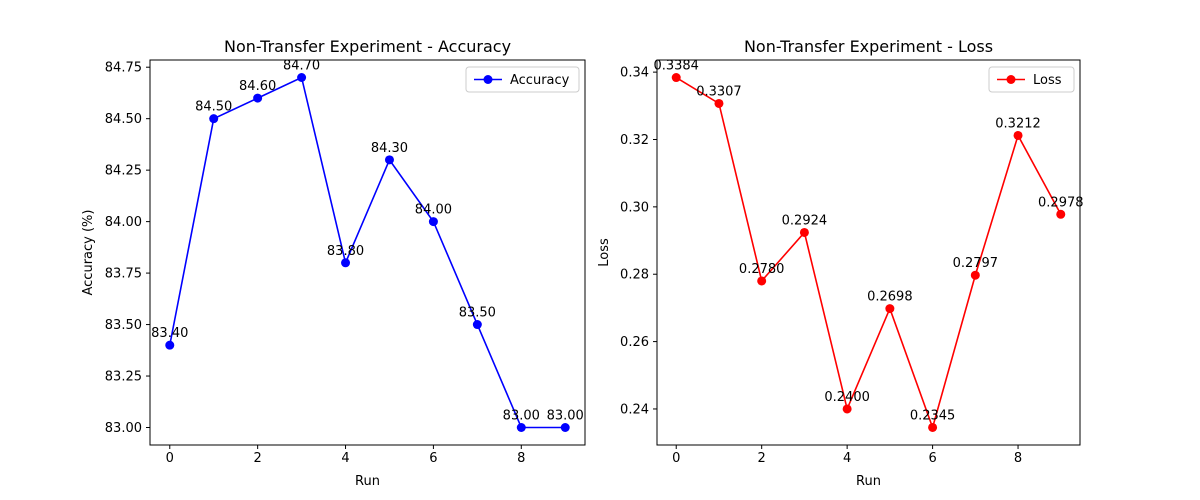 The height and width of the screenshot is (500, 1200). What do you see at coordinates (345, 251) in the screenshot?
I see `data-label: 83.80` at bounding box center [345, 251].